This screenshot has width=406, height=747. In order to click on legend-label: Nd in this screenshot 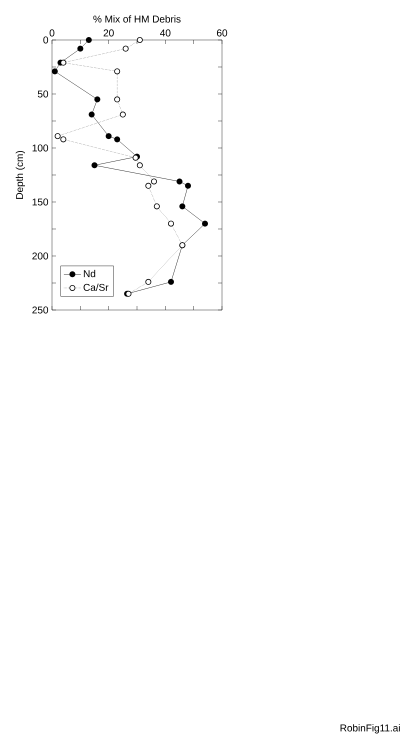, I will do `click(90, 274)`.